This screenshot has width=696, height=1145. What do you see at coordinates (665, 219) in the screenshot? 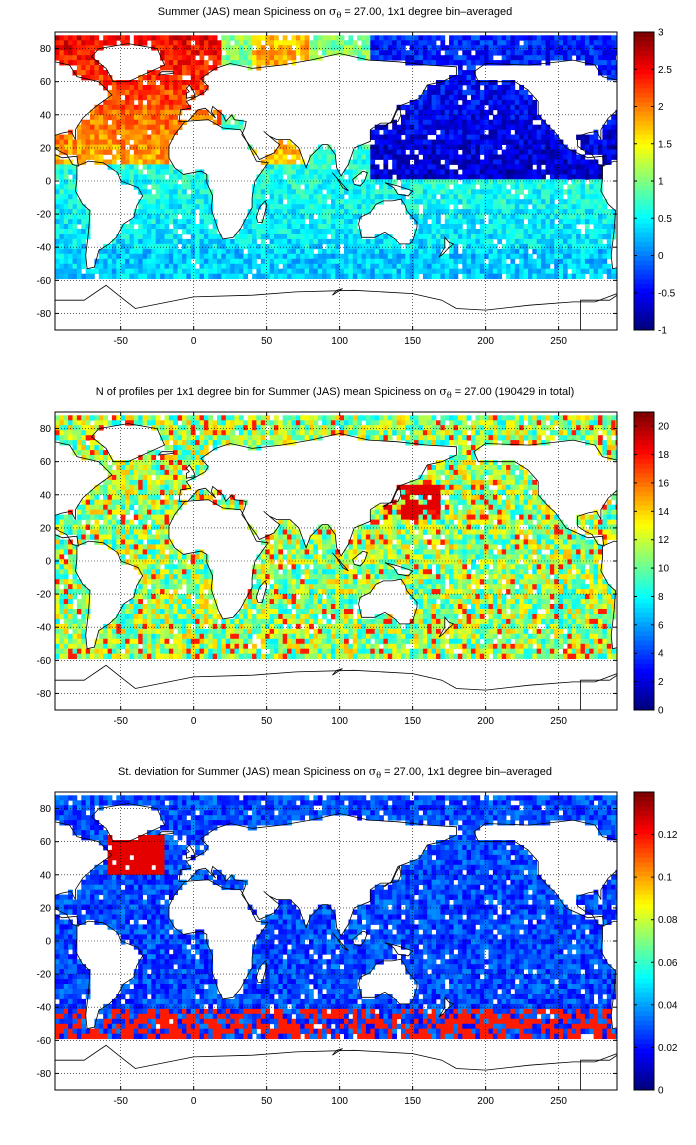
I see `colorbar-tick-label: 0.5` at bounding box center [665, 219].